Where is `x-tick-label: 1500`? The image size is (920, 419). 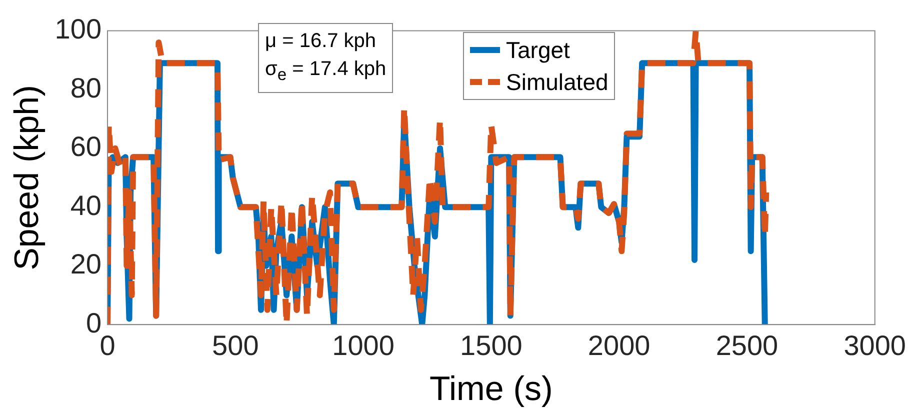
x-tick-label: 1500 is located at coordinates (491, 346).